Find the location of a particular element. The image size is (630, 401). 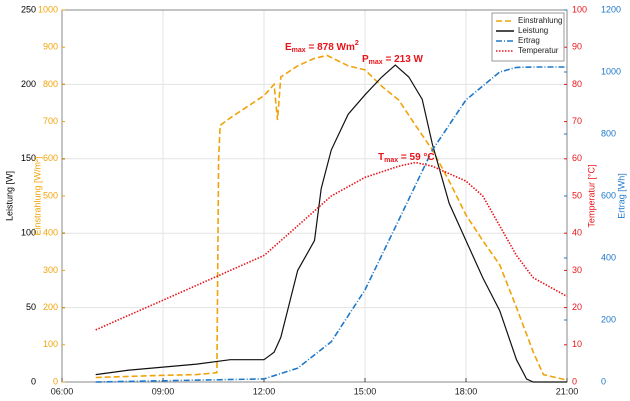

annotation: Tmax = 59 °C is located at coordinates (406, 158).